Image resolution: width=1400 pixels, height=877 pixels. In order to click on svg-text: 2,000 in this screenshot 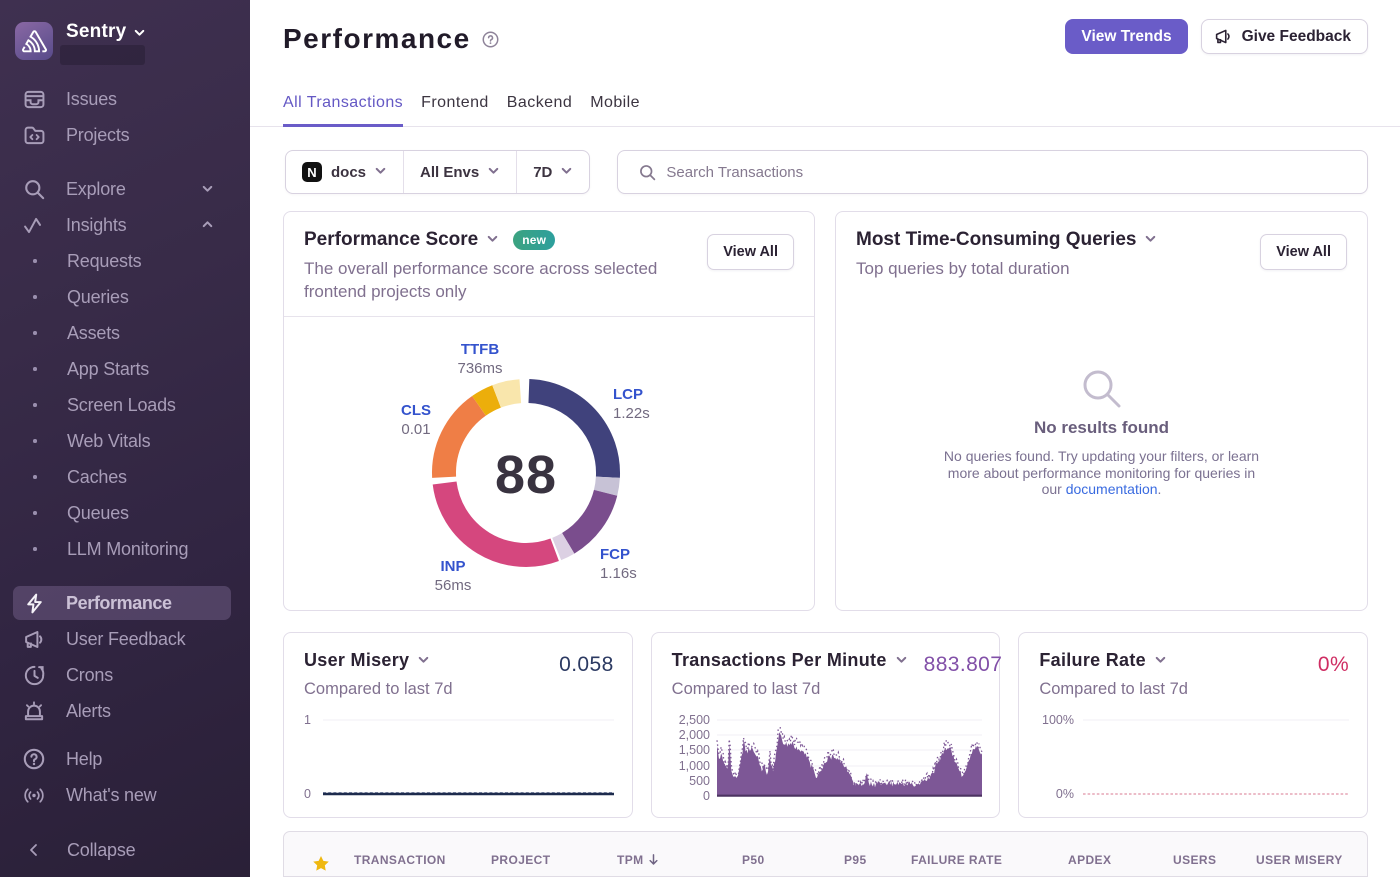, I will do `click(693, 735)`.